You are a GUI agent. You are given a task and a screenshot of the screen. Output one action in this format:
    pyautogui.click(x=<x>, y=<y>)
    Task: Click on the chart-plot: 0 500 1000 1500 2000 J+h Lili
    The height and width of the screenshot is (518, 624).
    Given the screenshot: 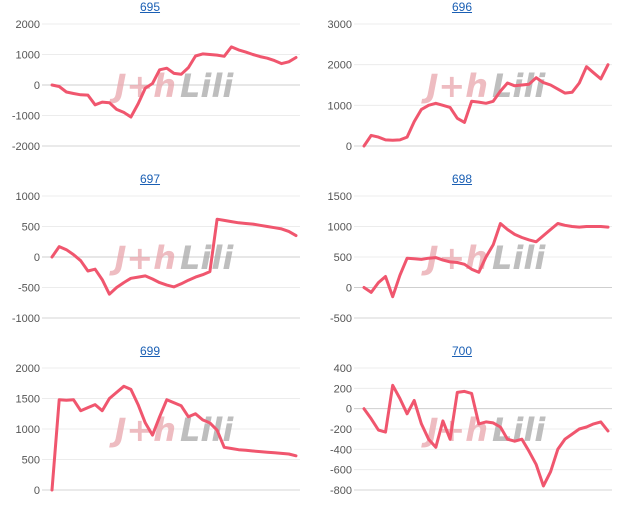 What is the action you would take?
    pyautogui.click(x=158, y=430)
    